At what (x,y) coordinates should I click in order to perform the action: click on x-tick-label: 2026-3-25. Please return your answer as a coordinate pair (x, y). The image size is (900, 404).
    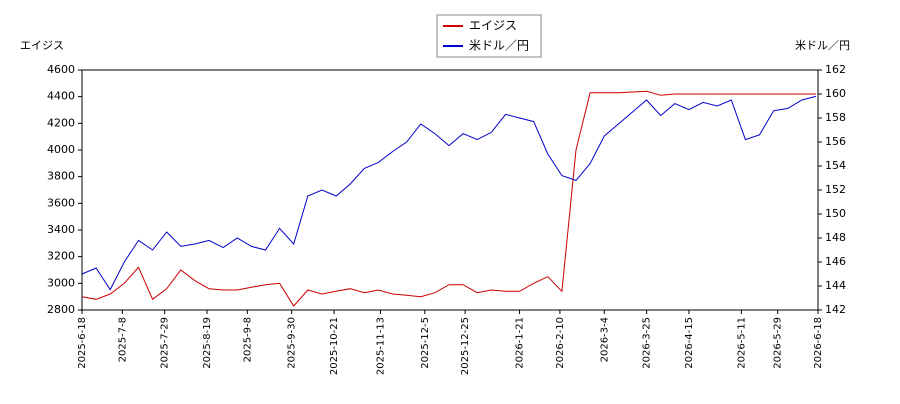
    Looking at the image, I should click on (647, 343).